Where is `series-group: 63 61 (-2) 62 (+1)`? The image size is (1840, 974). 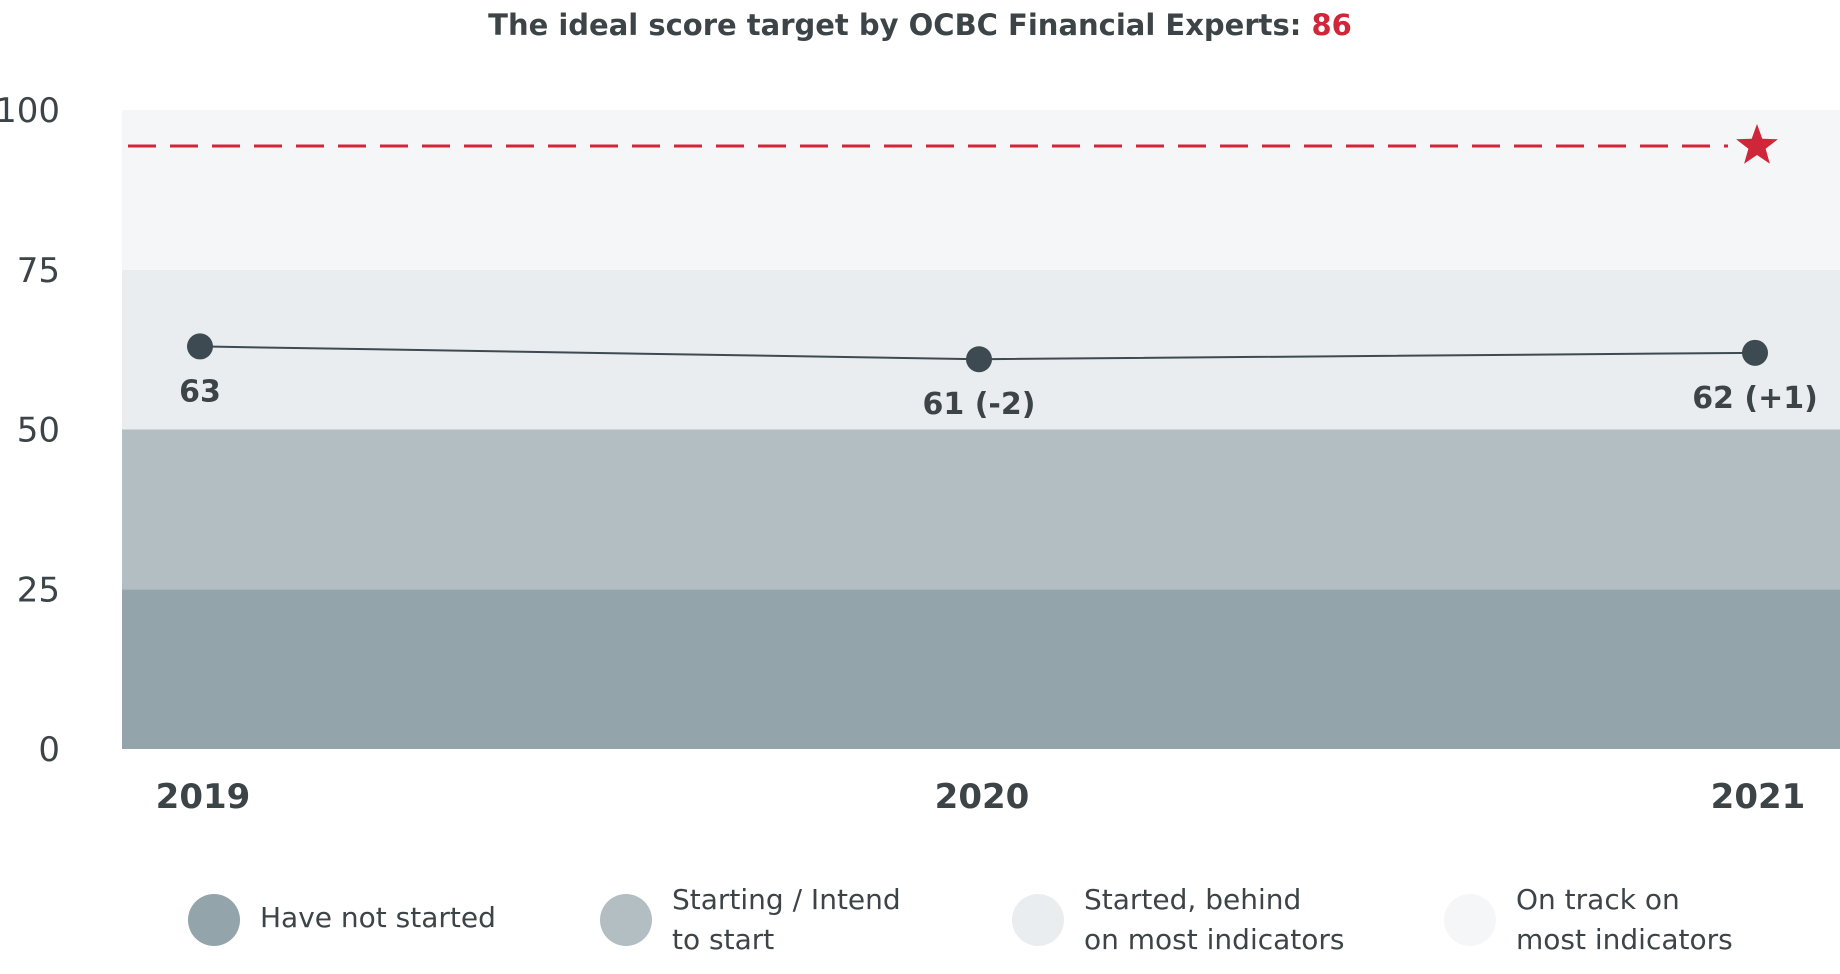 series-group: 63 61 (-2) 62 (+1) is located at coordinates (998, 377).